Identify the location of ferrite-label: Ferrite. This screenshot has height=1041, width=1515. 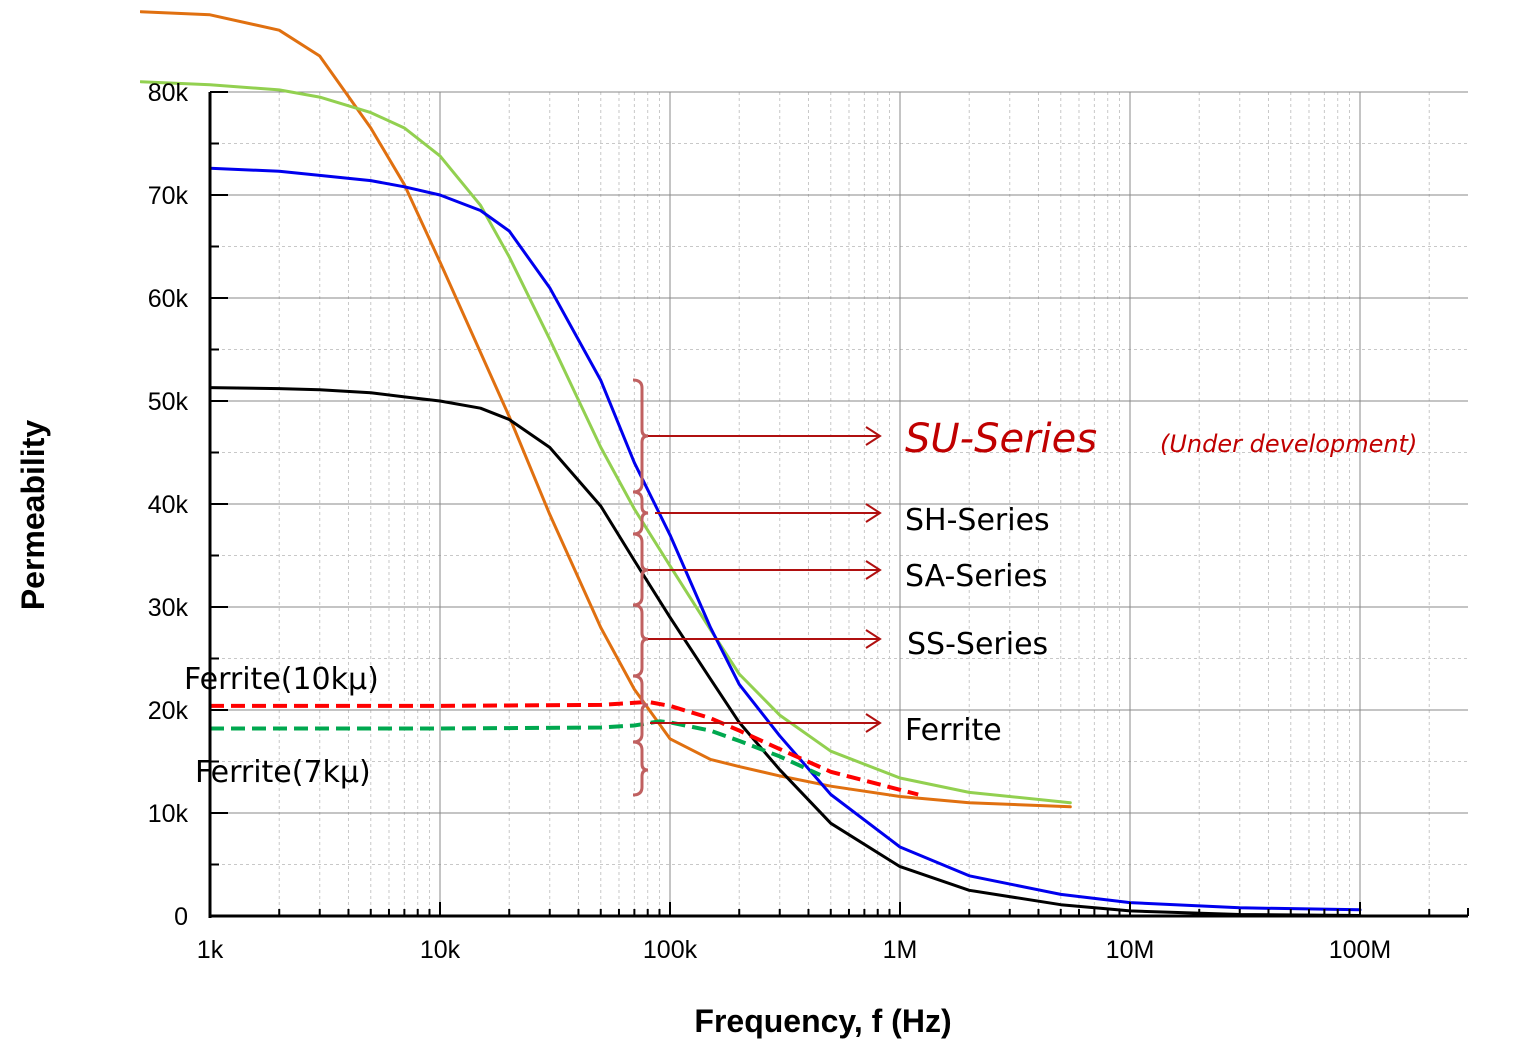
(953, 730).